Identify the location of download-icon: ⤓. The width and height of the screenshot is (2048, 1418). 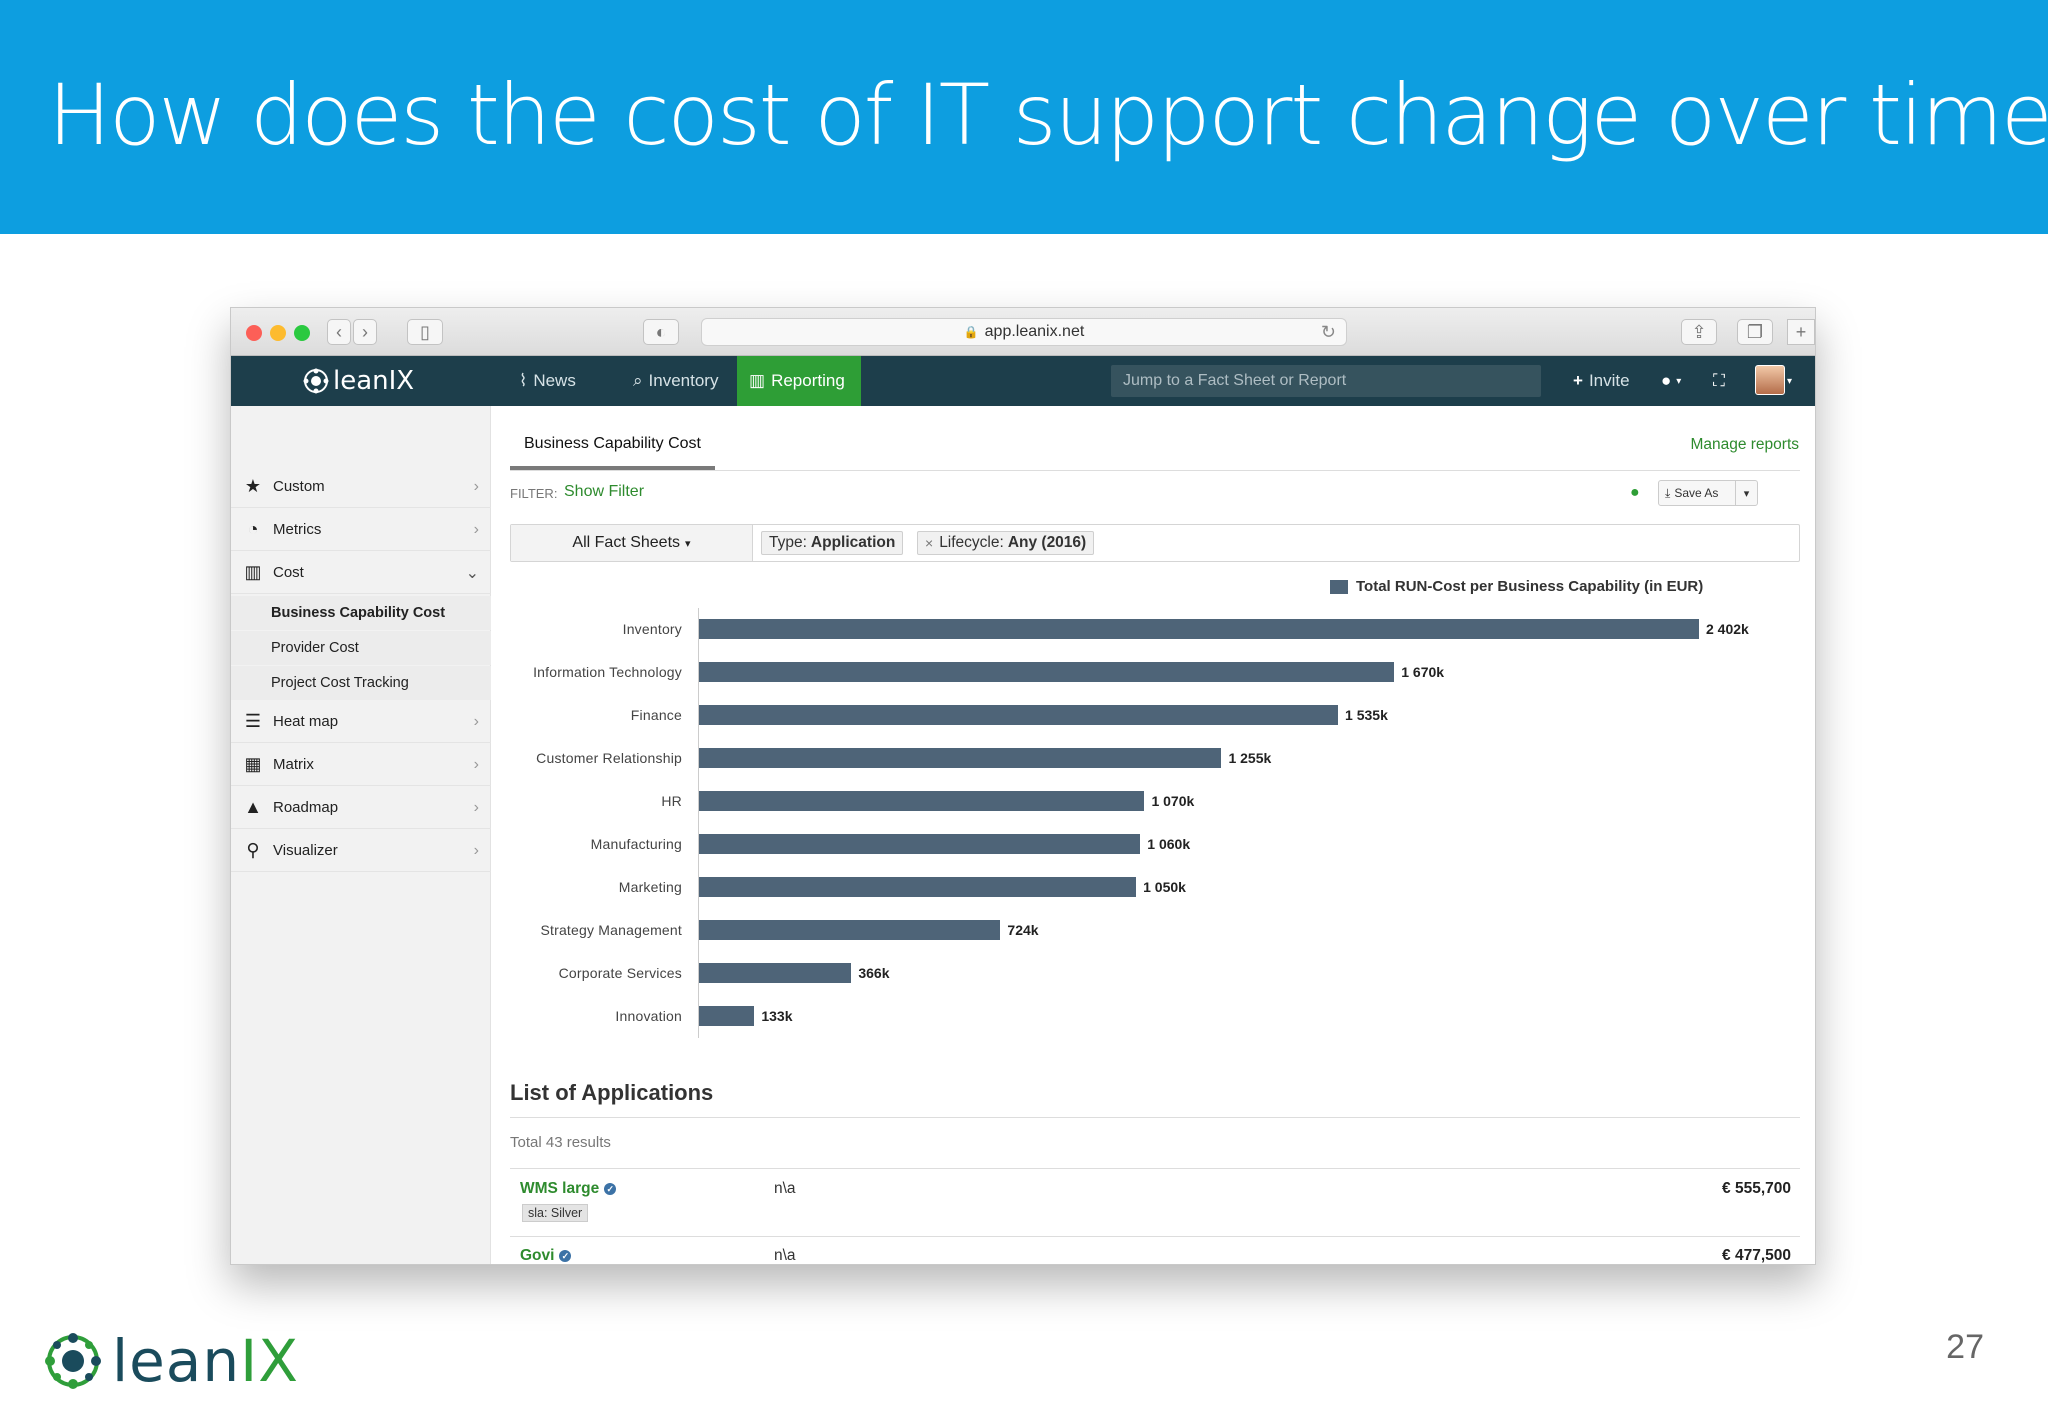
(1668, 492).